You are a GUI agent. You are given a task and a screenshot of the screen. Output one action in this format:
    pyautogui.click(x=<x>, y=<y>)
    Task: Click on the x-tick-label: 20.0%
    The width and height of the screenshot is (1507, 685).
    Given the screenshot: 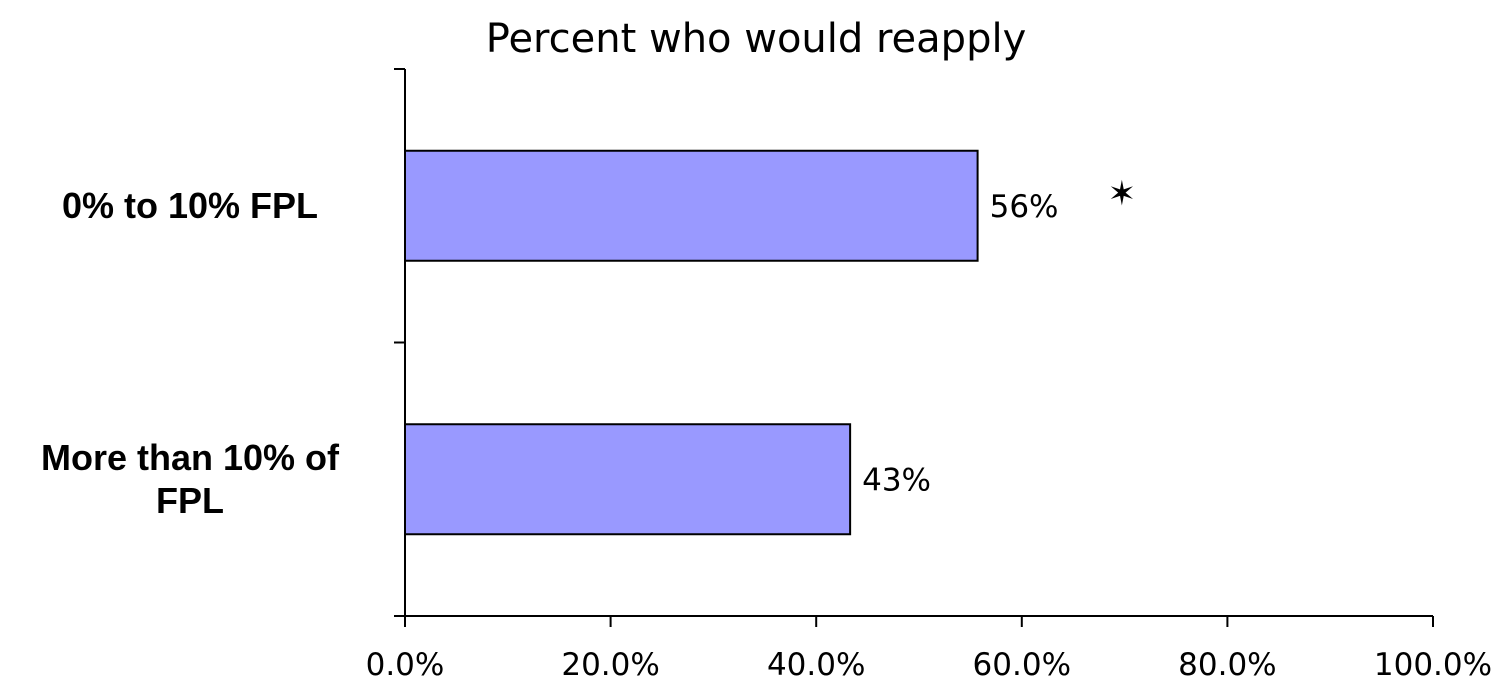 What is the action you would take?
    pyautogui.click(x=610, y=665)
    